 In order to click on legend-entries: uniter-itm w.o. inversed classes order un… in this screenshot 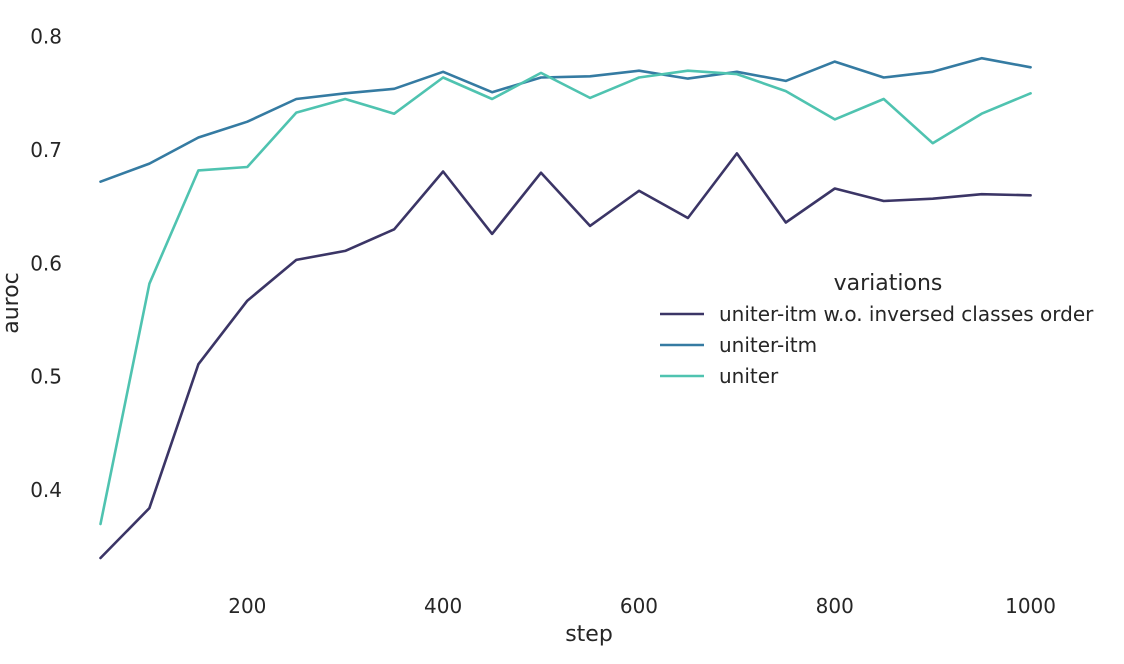, I will do `click(877, 345)`.